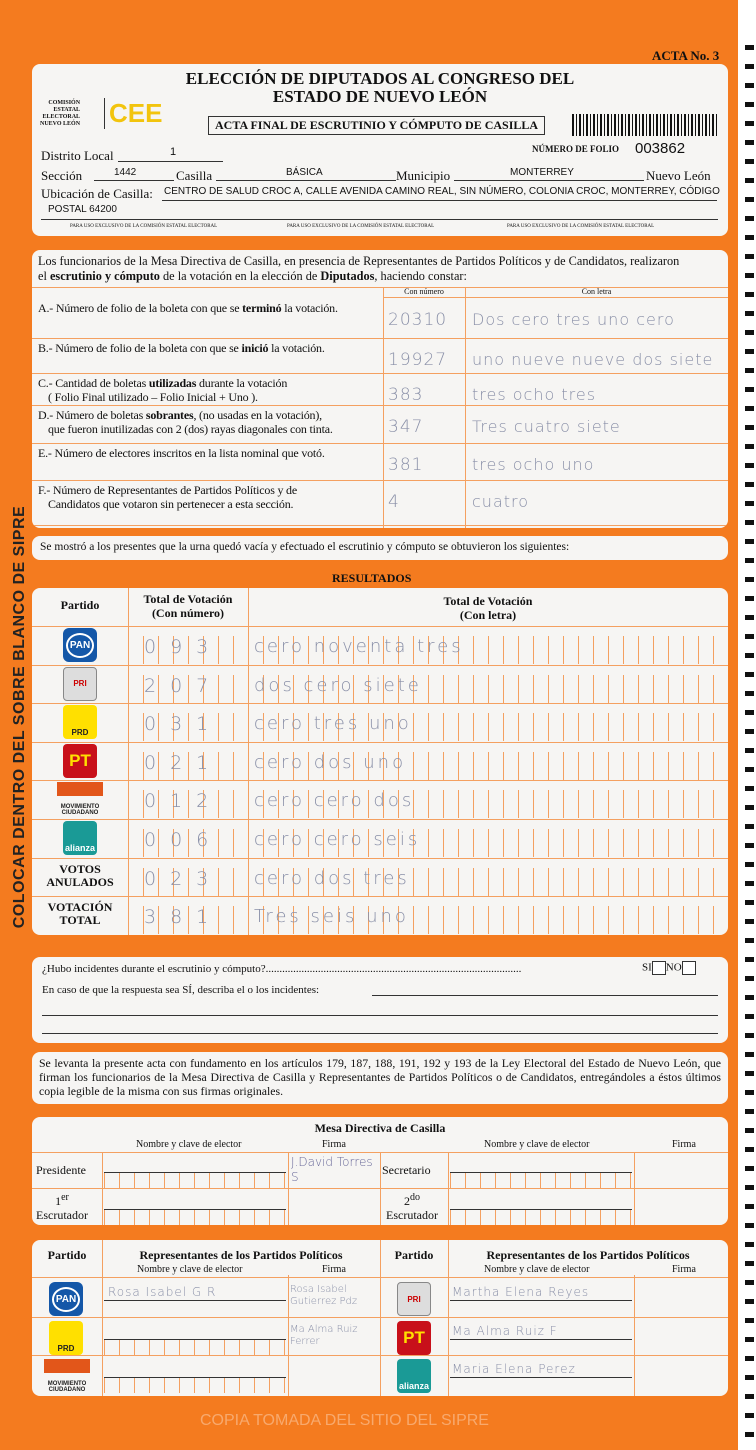 This screenshot has width=756, height=1450. I want to click on estado-label: Nuevo León, so click(678, 175).